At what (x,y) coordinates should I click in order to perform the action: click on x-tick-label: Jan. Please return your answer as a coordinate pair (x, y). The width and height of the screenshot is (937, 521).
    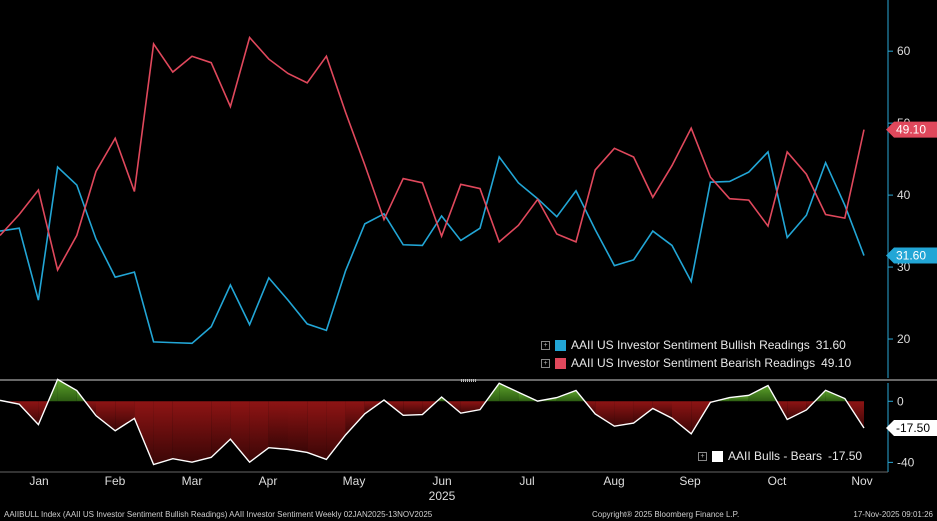
    Looking at the image, I should click on (38, 481).